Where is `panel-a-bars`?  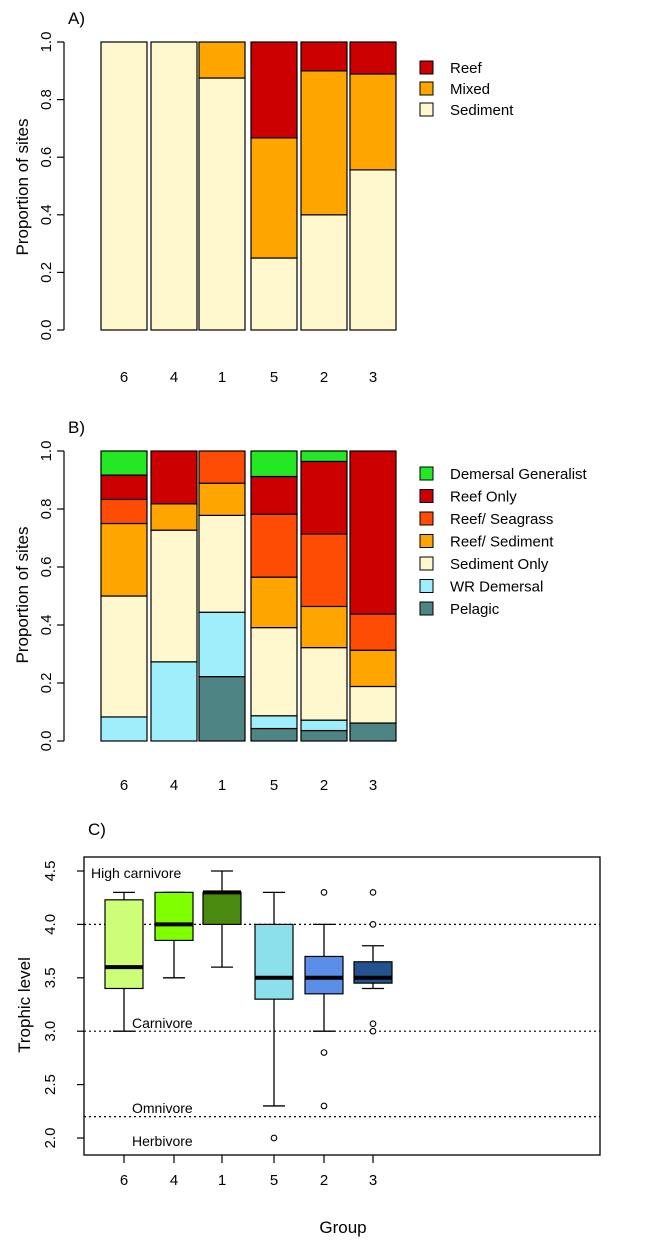
panel-a-bars is located at coordinates (248, 186).